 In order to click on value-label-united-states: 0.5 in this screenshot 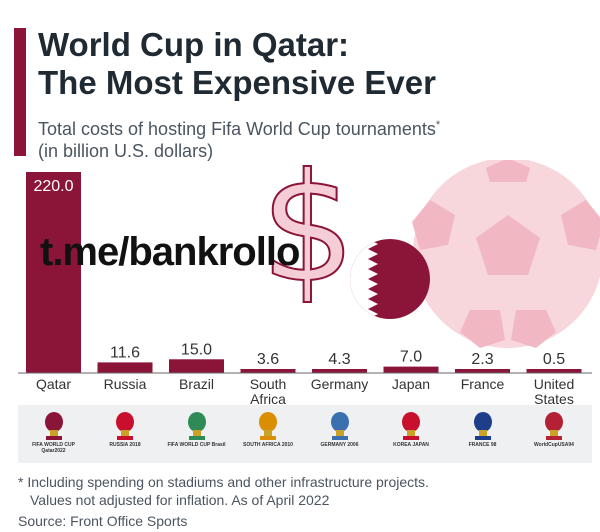, I will do `click(554, 359)`.